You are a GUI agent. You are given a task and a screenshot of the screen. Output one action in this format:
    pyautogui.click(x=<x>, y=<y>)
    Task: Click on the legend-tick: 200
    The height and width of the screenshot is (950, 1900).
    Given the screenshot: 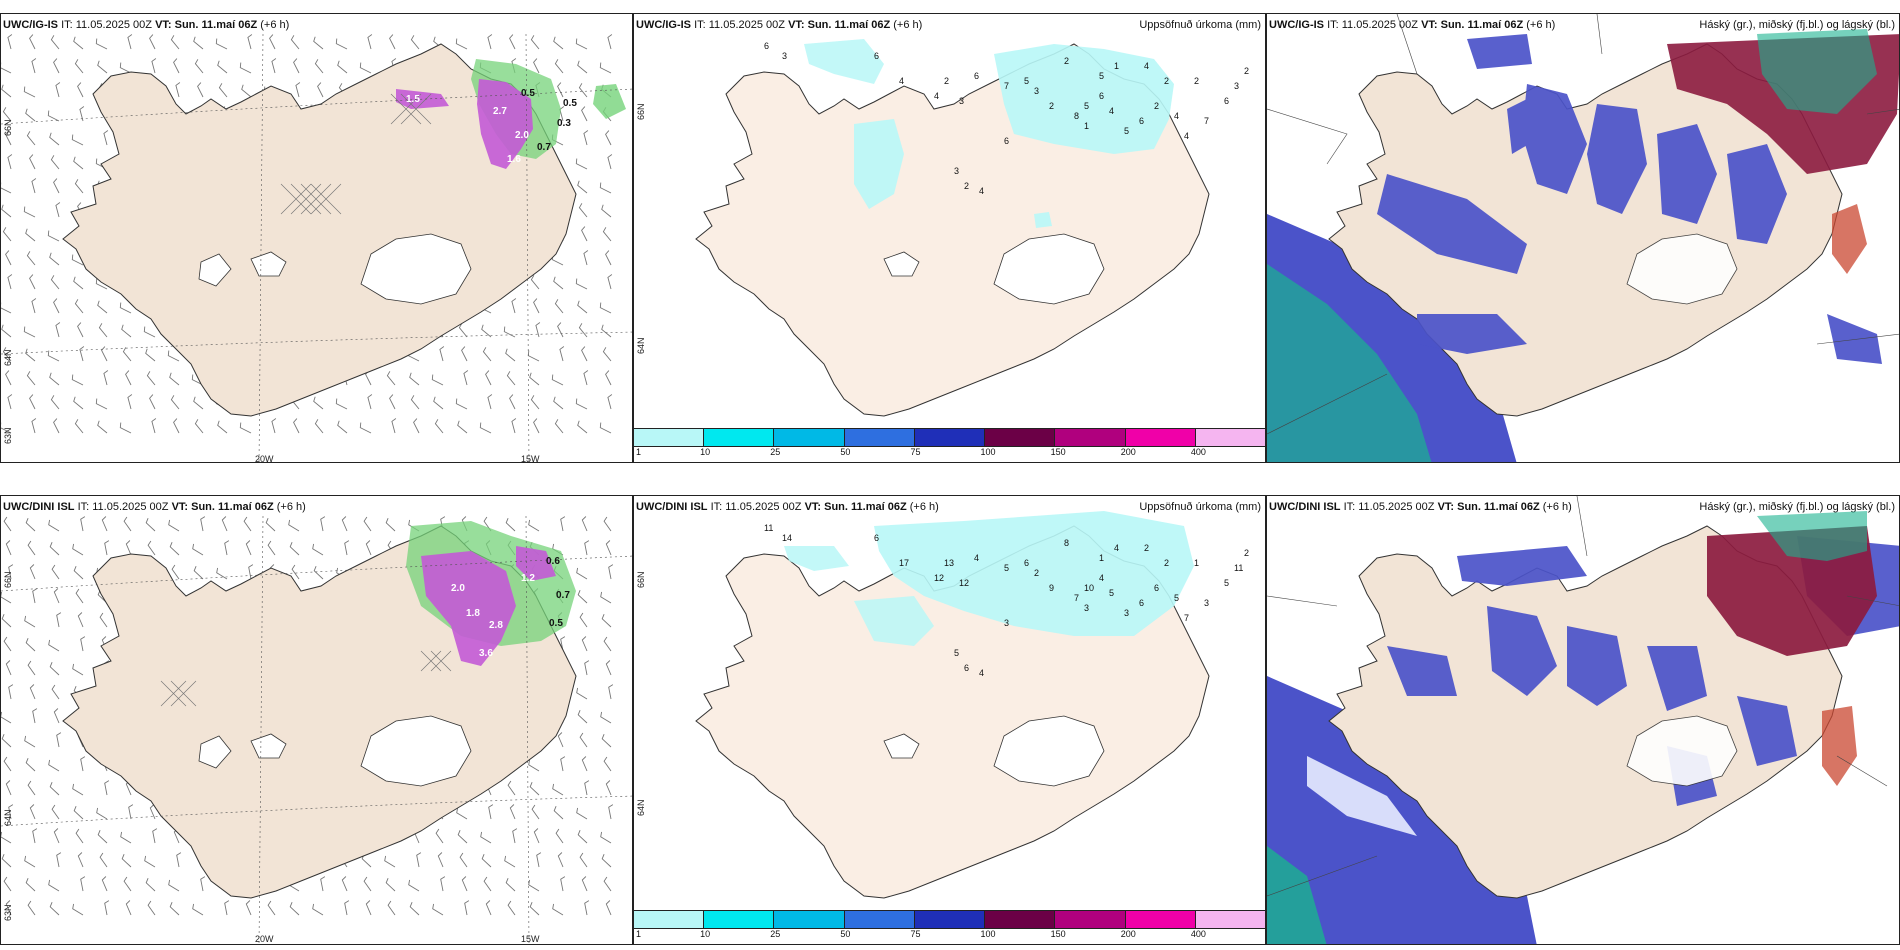 What is the action you would take?
    pyautogui.click(x=1128, y=934)
    